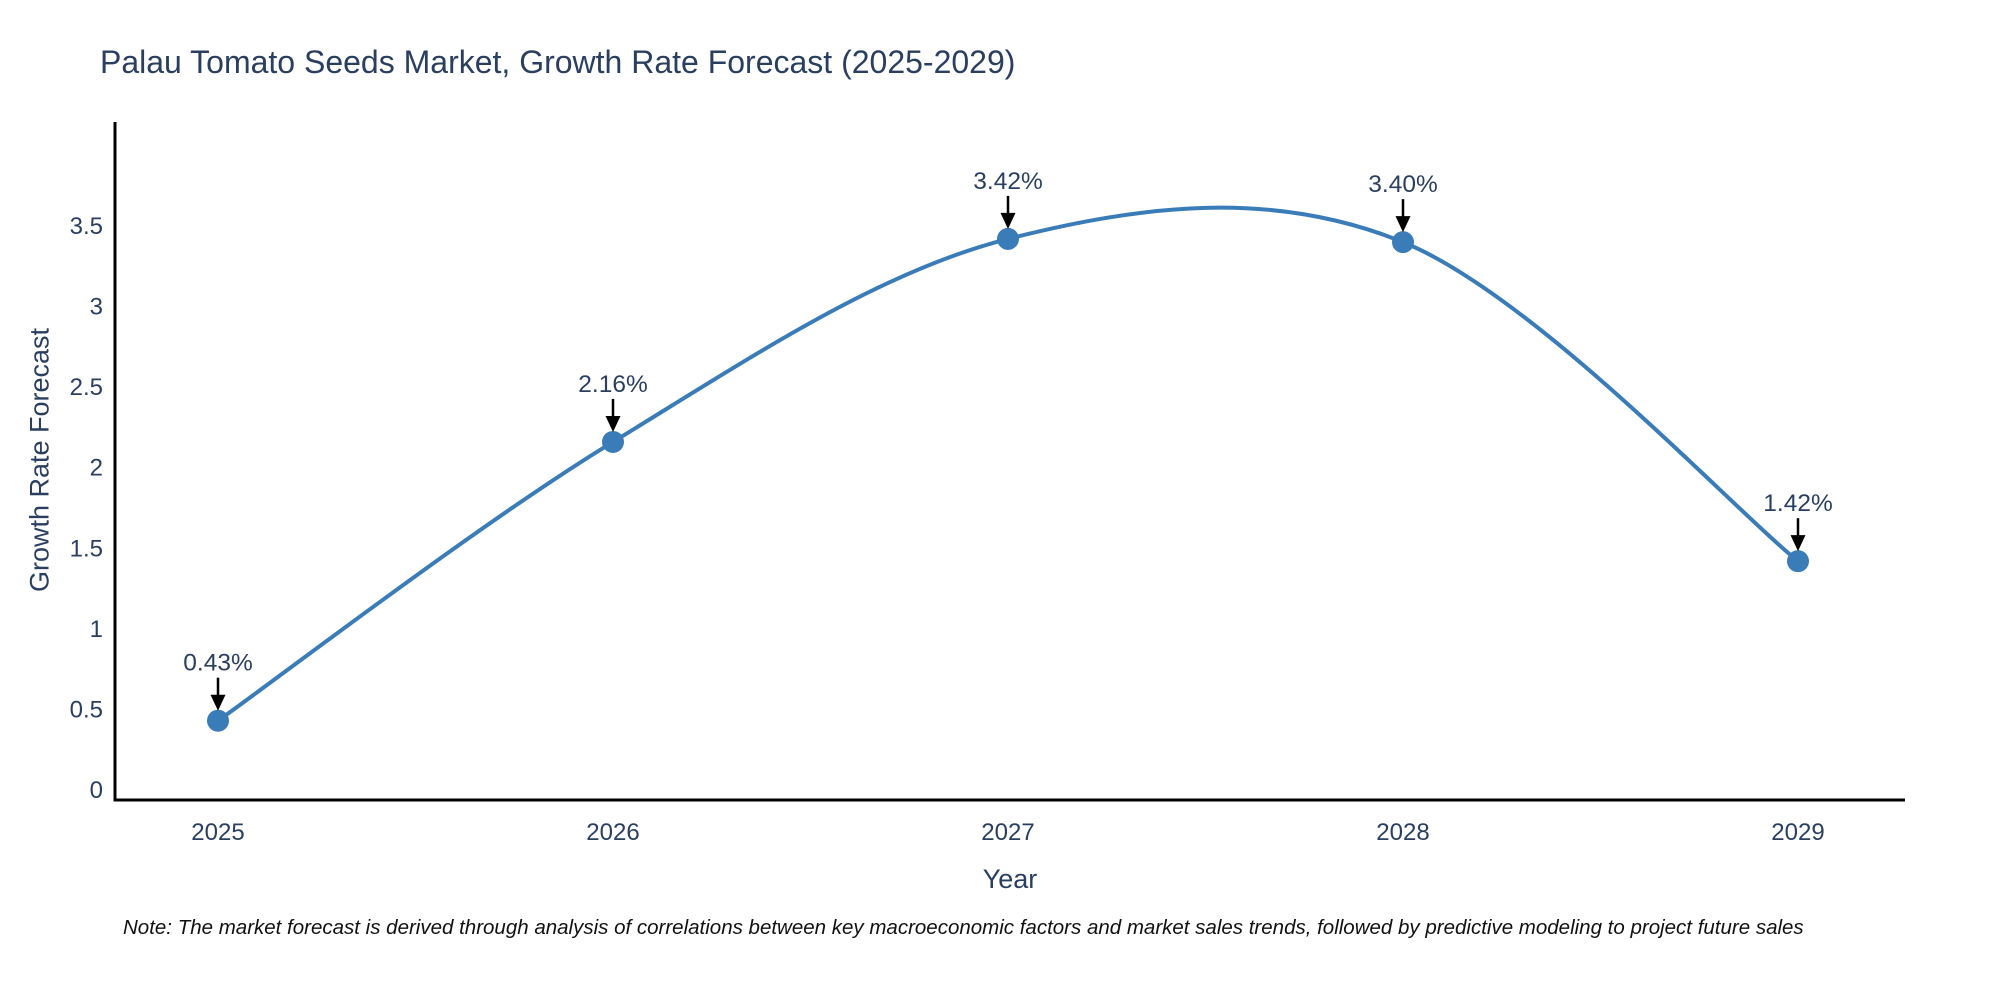 This screenshot has width=2000, height=1000. Describe the element at coordinates (217, 663) in the screenshot. I see `point-value-label: 0.43%` at that location.